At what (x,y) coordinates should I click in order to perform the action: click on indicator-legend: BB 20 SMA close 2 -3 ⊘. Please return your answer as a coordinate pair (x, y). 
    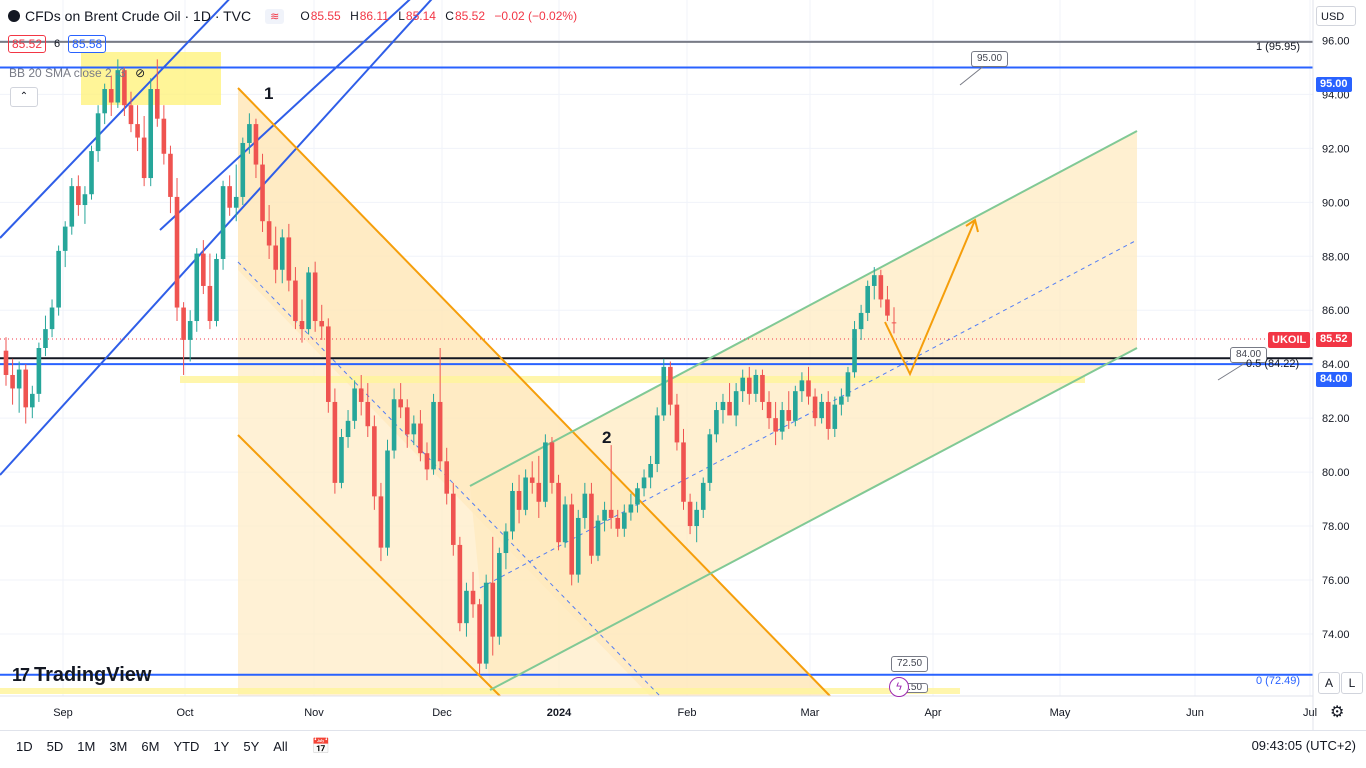
    Looking at the image, I should click on (77, 73).